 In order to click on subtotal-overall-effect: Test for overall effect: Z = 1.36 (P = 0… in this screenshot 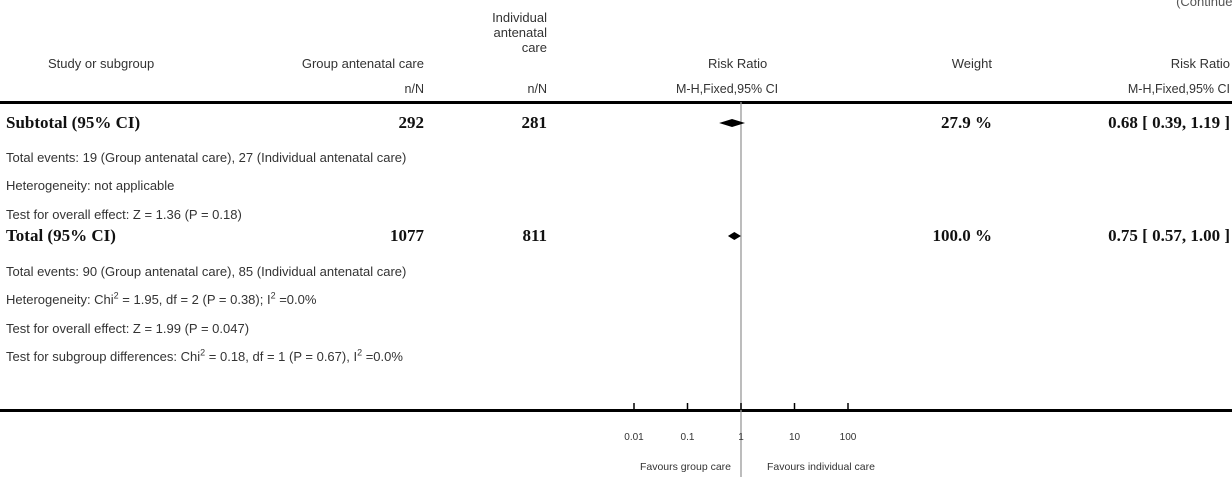, I will do `click(124, 214)`.